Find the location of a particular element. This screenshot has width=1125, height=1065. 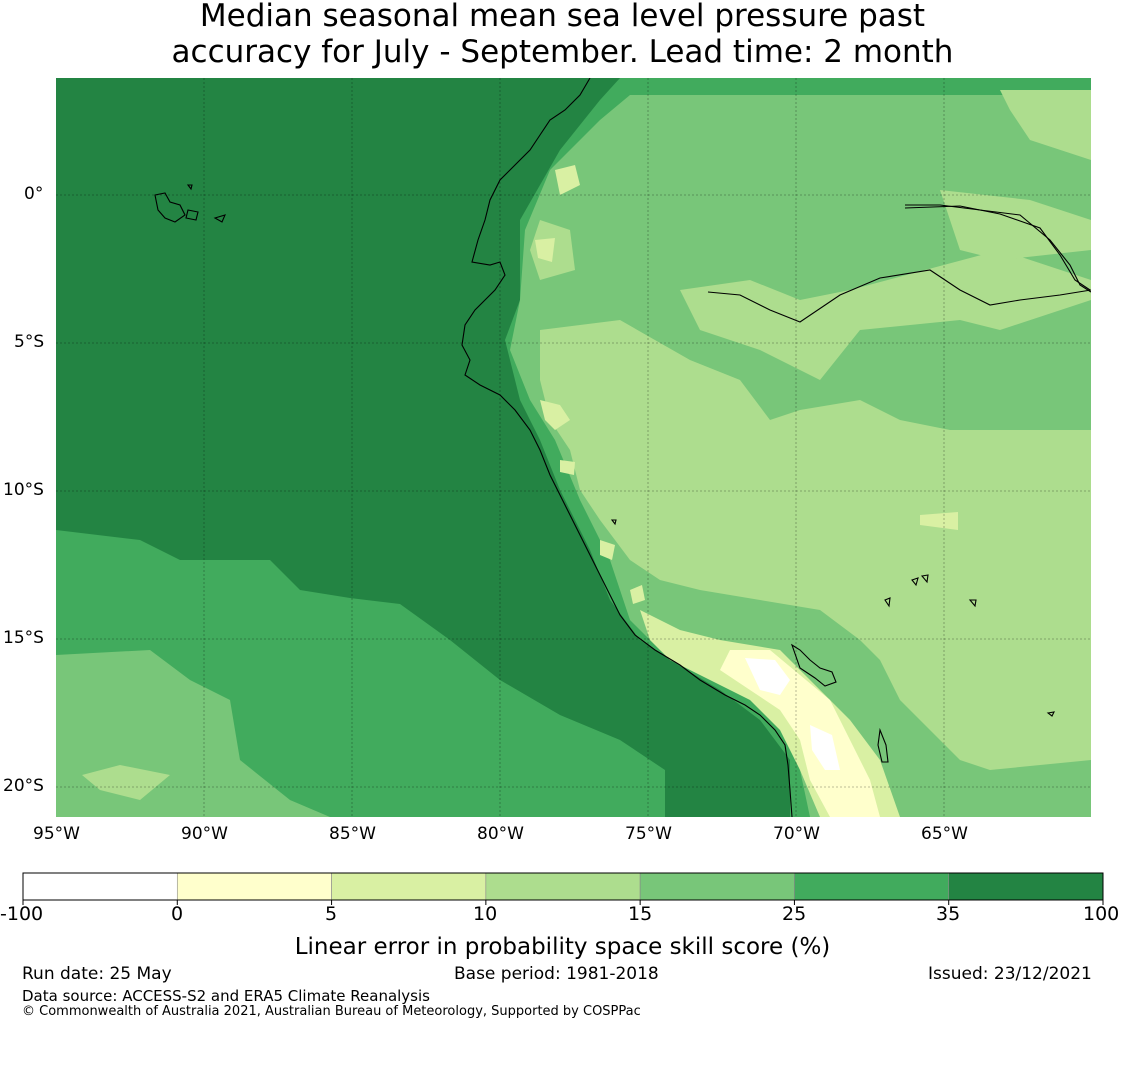

cbar-tick-10: 10 is located at coordinates (485, 914).